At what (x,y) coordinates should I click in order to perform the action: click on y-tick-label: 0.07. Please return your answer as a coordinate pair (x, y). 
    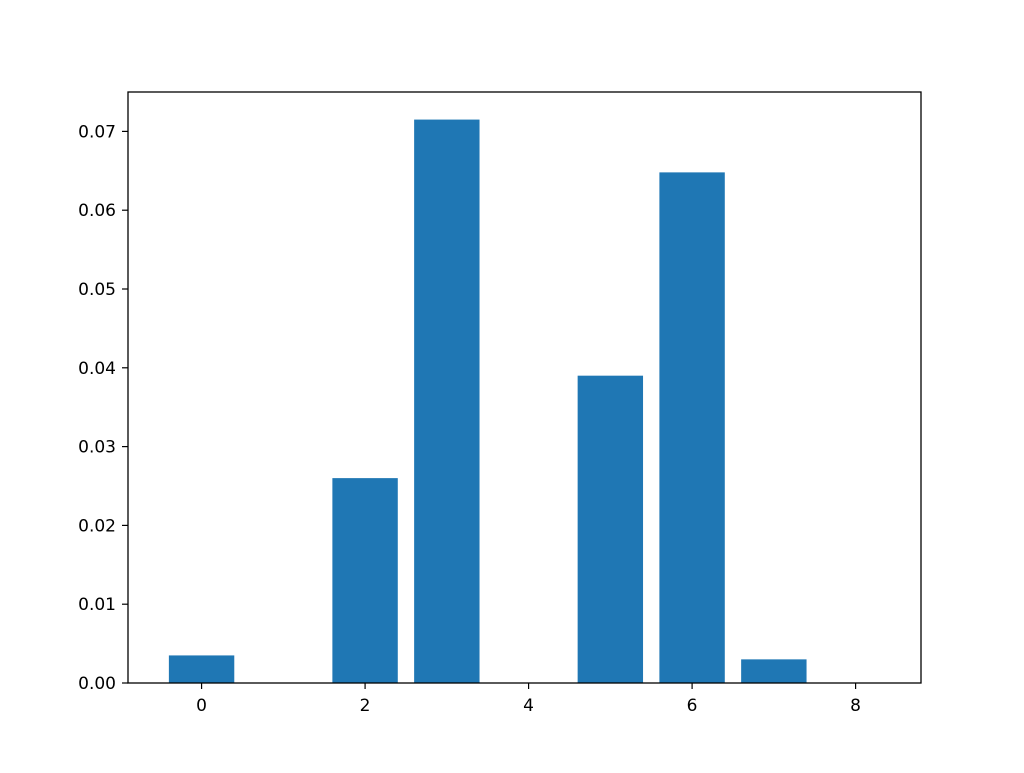
    Looking at the image, I should click on (97, 132).